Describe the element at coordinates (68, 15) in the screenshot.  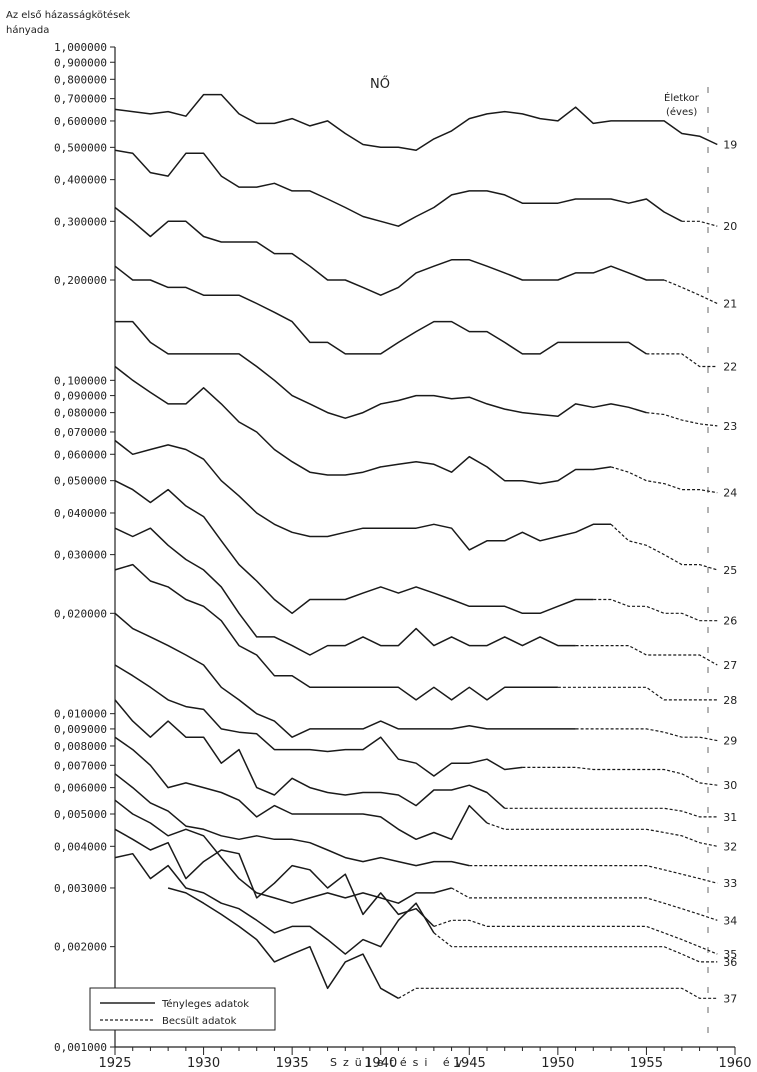
I see `y-axis-title-line-1: Az első házasságkötések` at that location.